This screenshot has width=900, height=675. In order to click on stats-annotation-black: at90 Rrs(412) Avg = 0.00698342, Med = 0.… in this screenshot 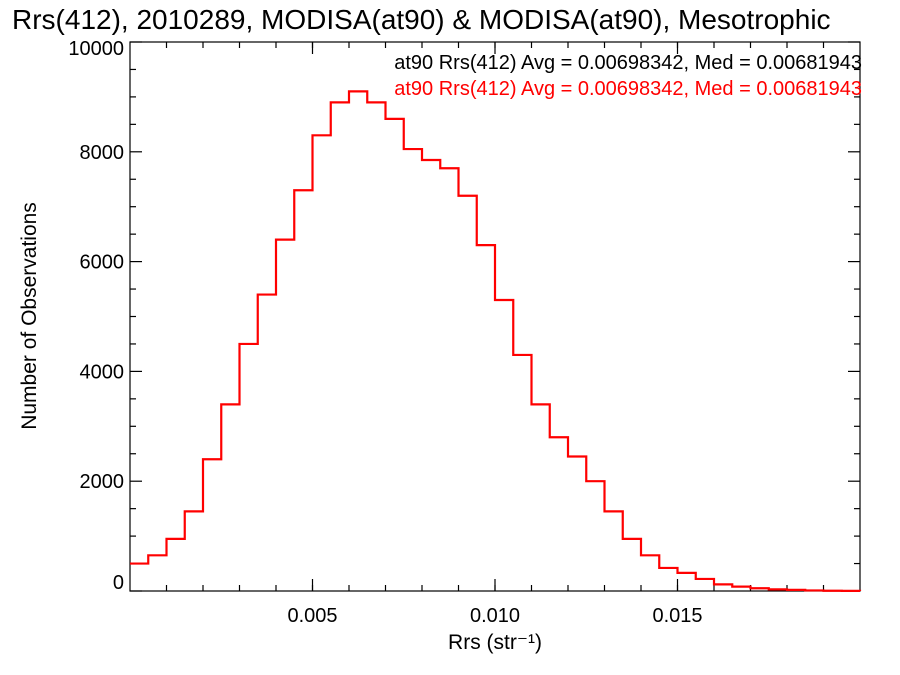, I will do `click(628, 63)`.